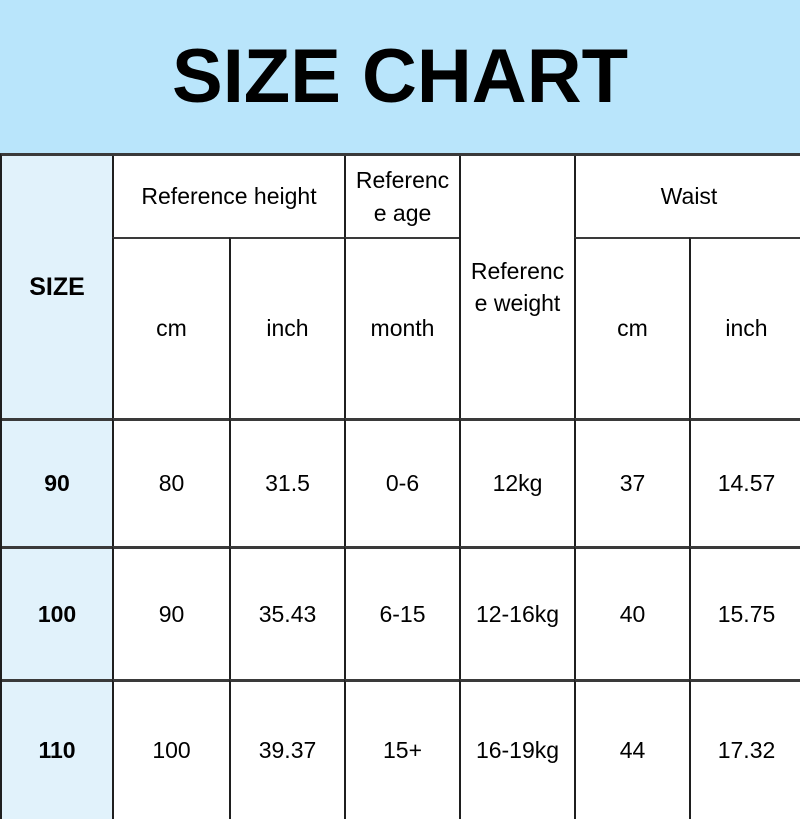 The width and height of the screenshot is (800, 819). I want to click on cell-size-label: 90, so click(57, 482).